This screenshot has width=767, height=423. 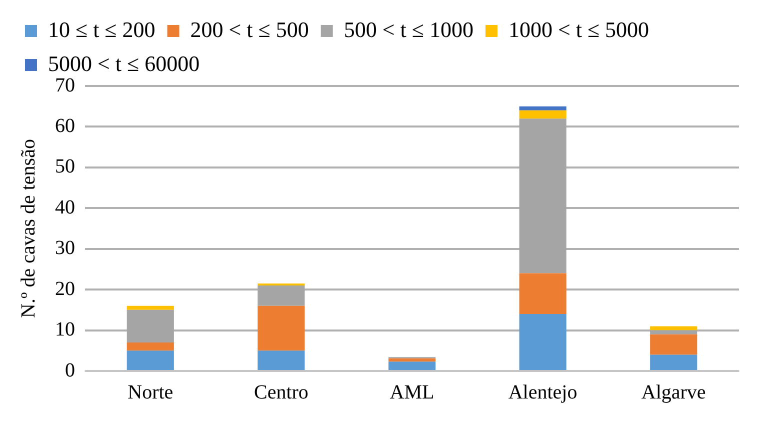 What do you see at coordinates (65, 167) in the screenshot?
I see `y-tick-label: 50` at bounding box center [65, 167].